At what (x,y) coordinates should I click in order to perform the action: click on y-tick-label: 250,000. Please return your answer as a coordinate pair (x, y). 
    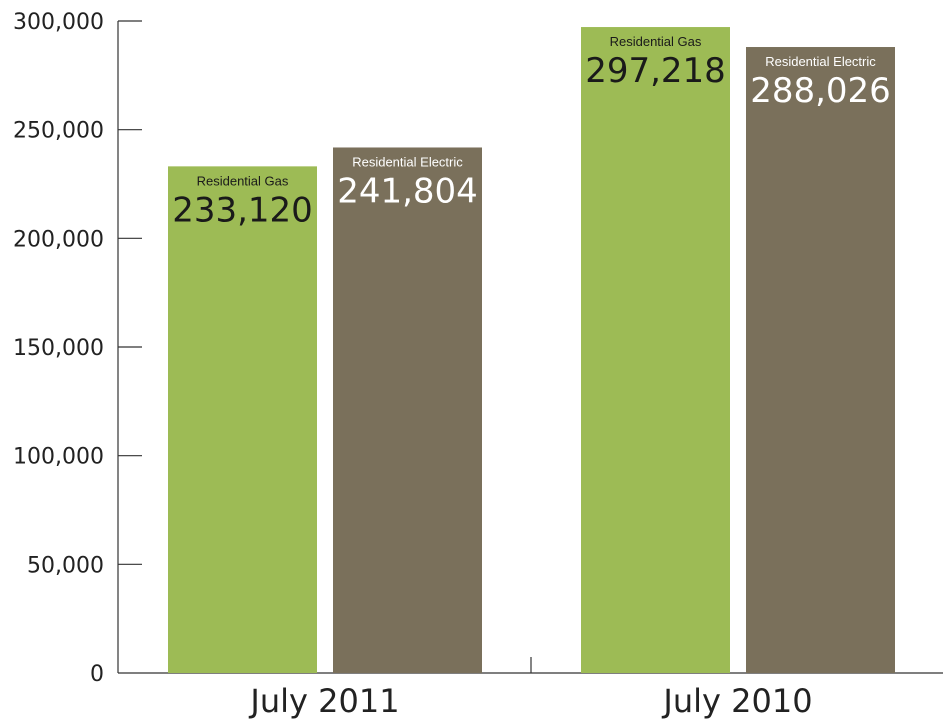
    Looking at the image, I should click on (58, 131).